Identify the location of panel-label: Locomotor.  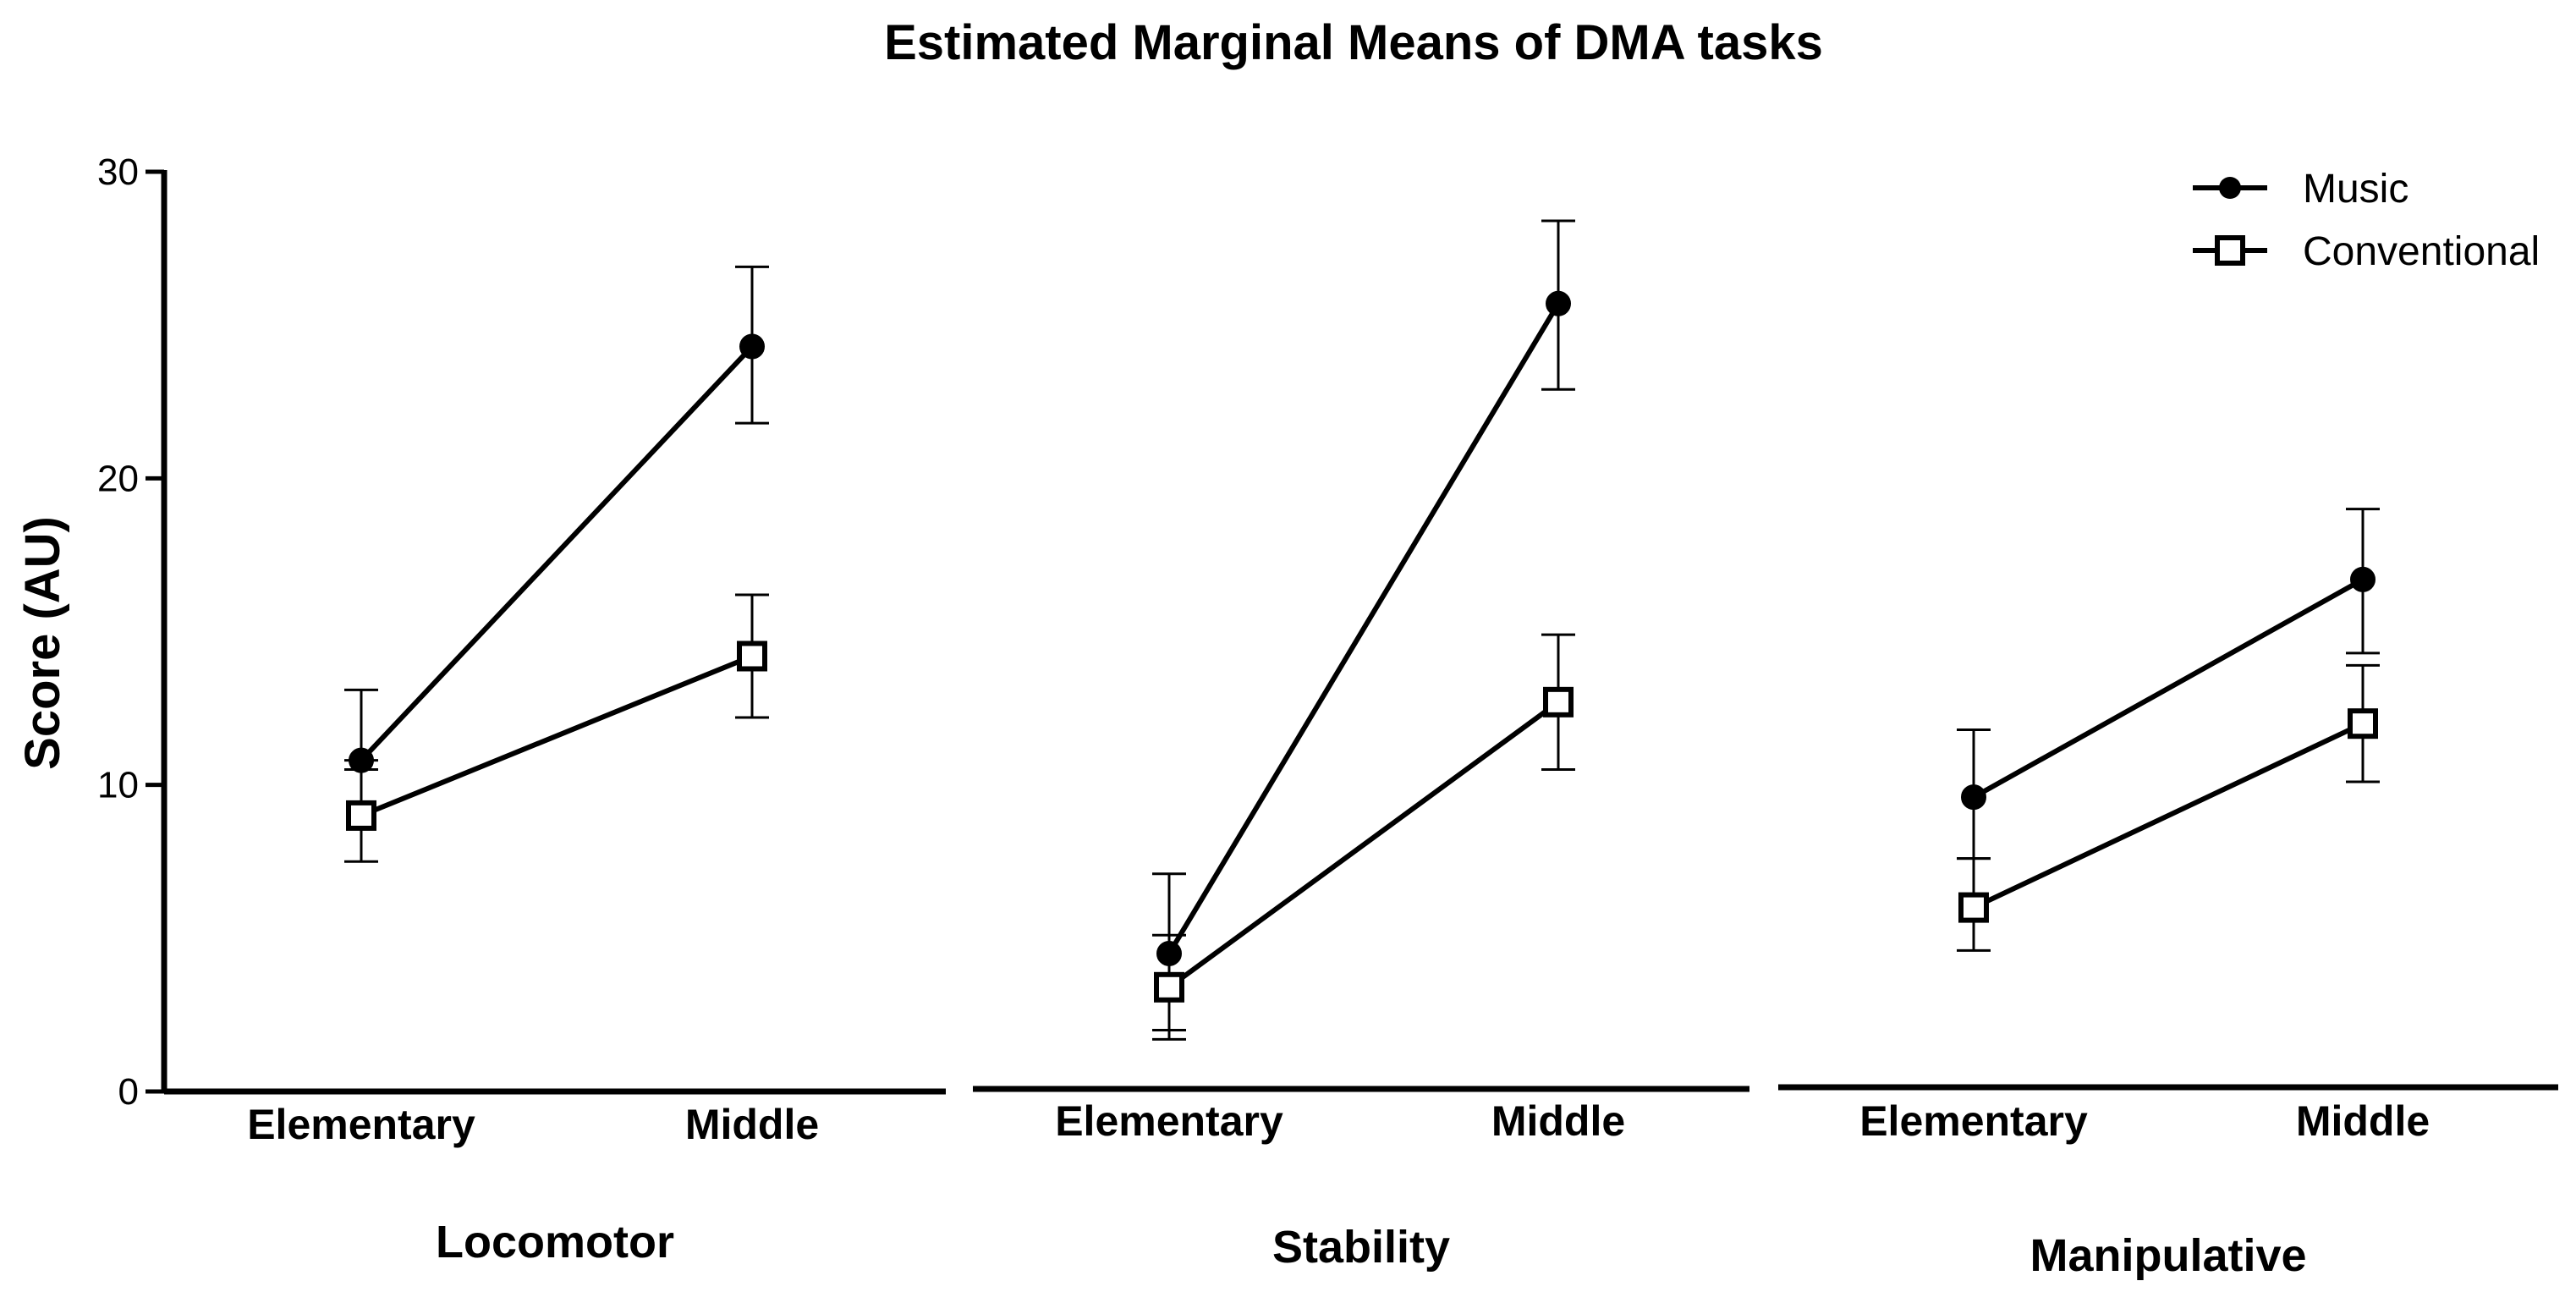
(555, 1242).